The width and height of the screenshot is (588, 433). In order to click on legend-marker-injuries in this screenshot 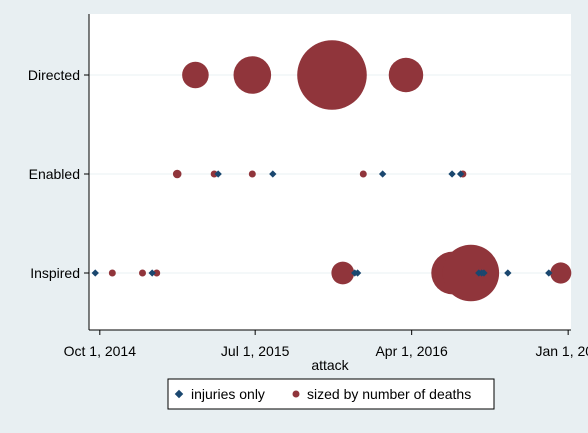, I will do `click(179, 394)`.